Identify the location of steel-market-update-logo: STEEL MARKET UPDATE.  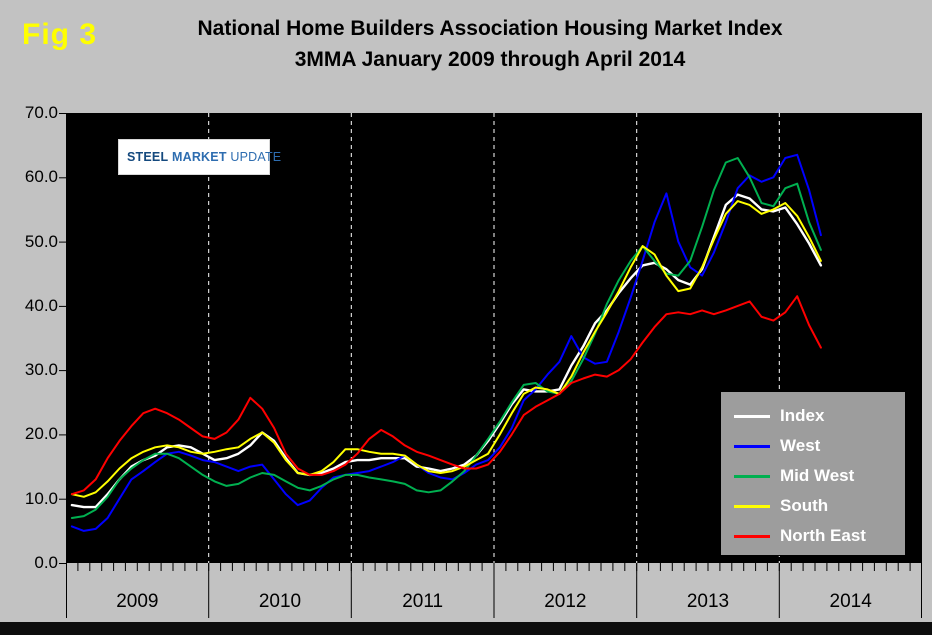
(199, 157).